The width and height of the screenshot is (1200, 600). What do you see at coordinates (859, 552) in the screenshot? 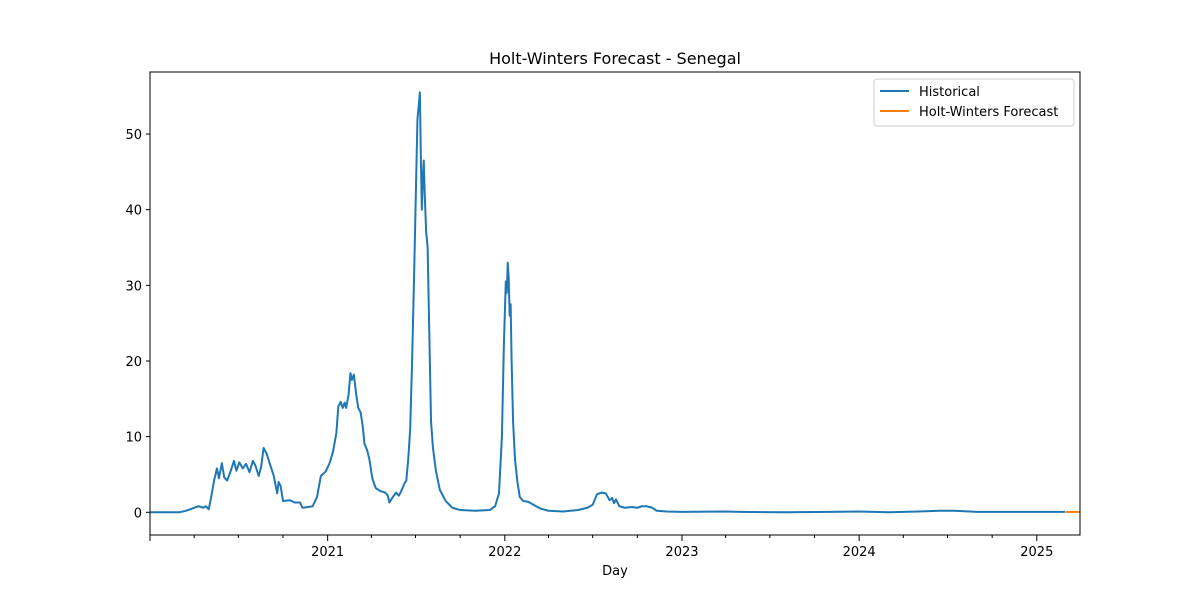
I see `x-tick-label: 2024` at bounding box center [859, 552].